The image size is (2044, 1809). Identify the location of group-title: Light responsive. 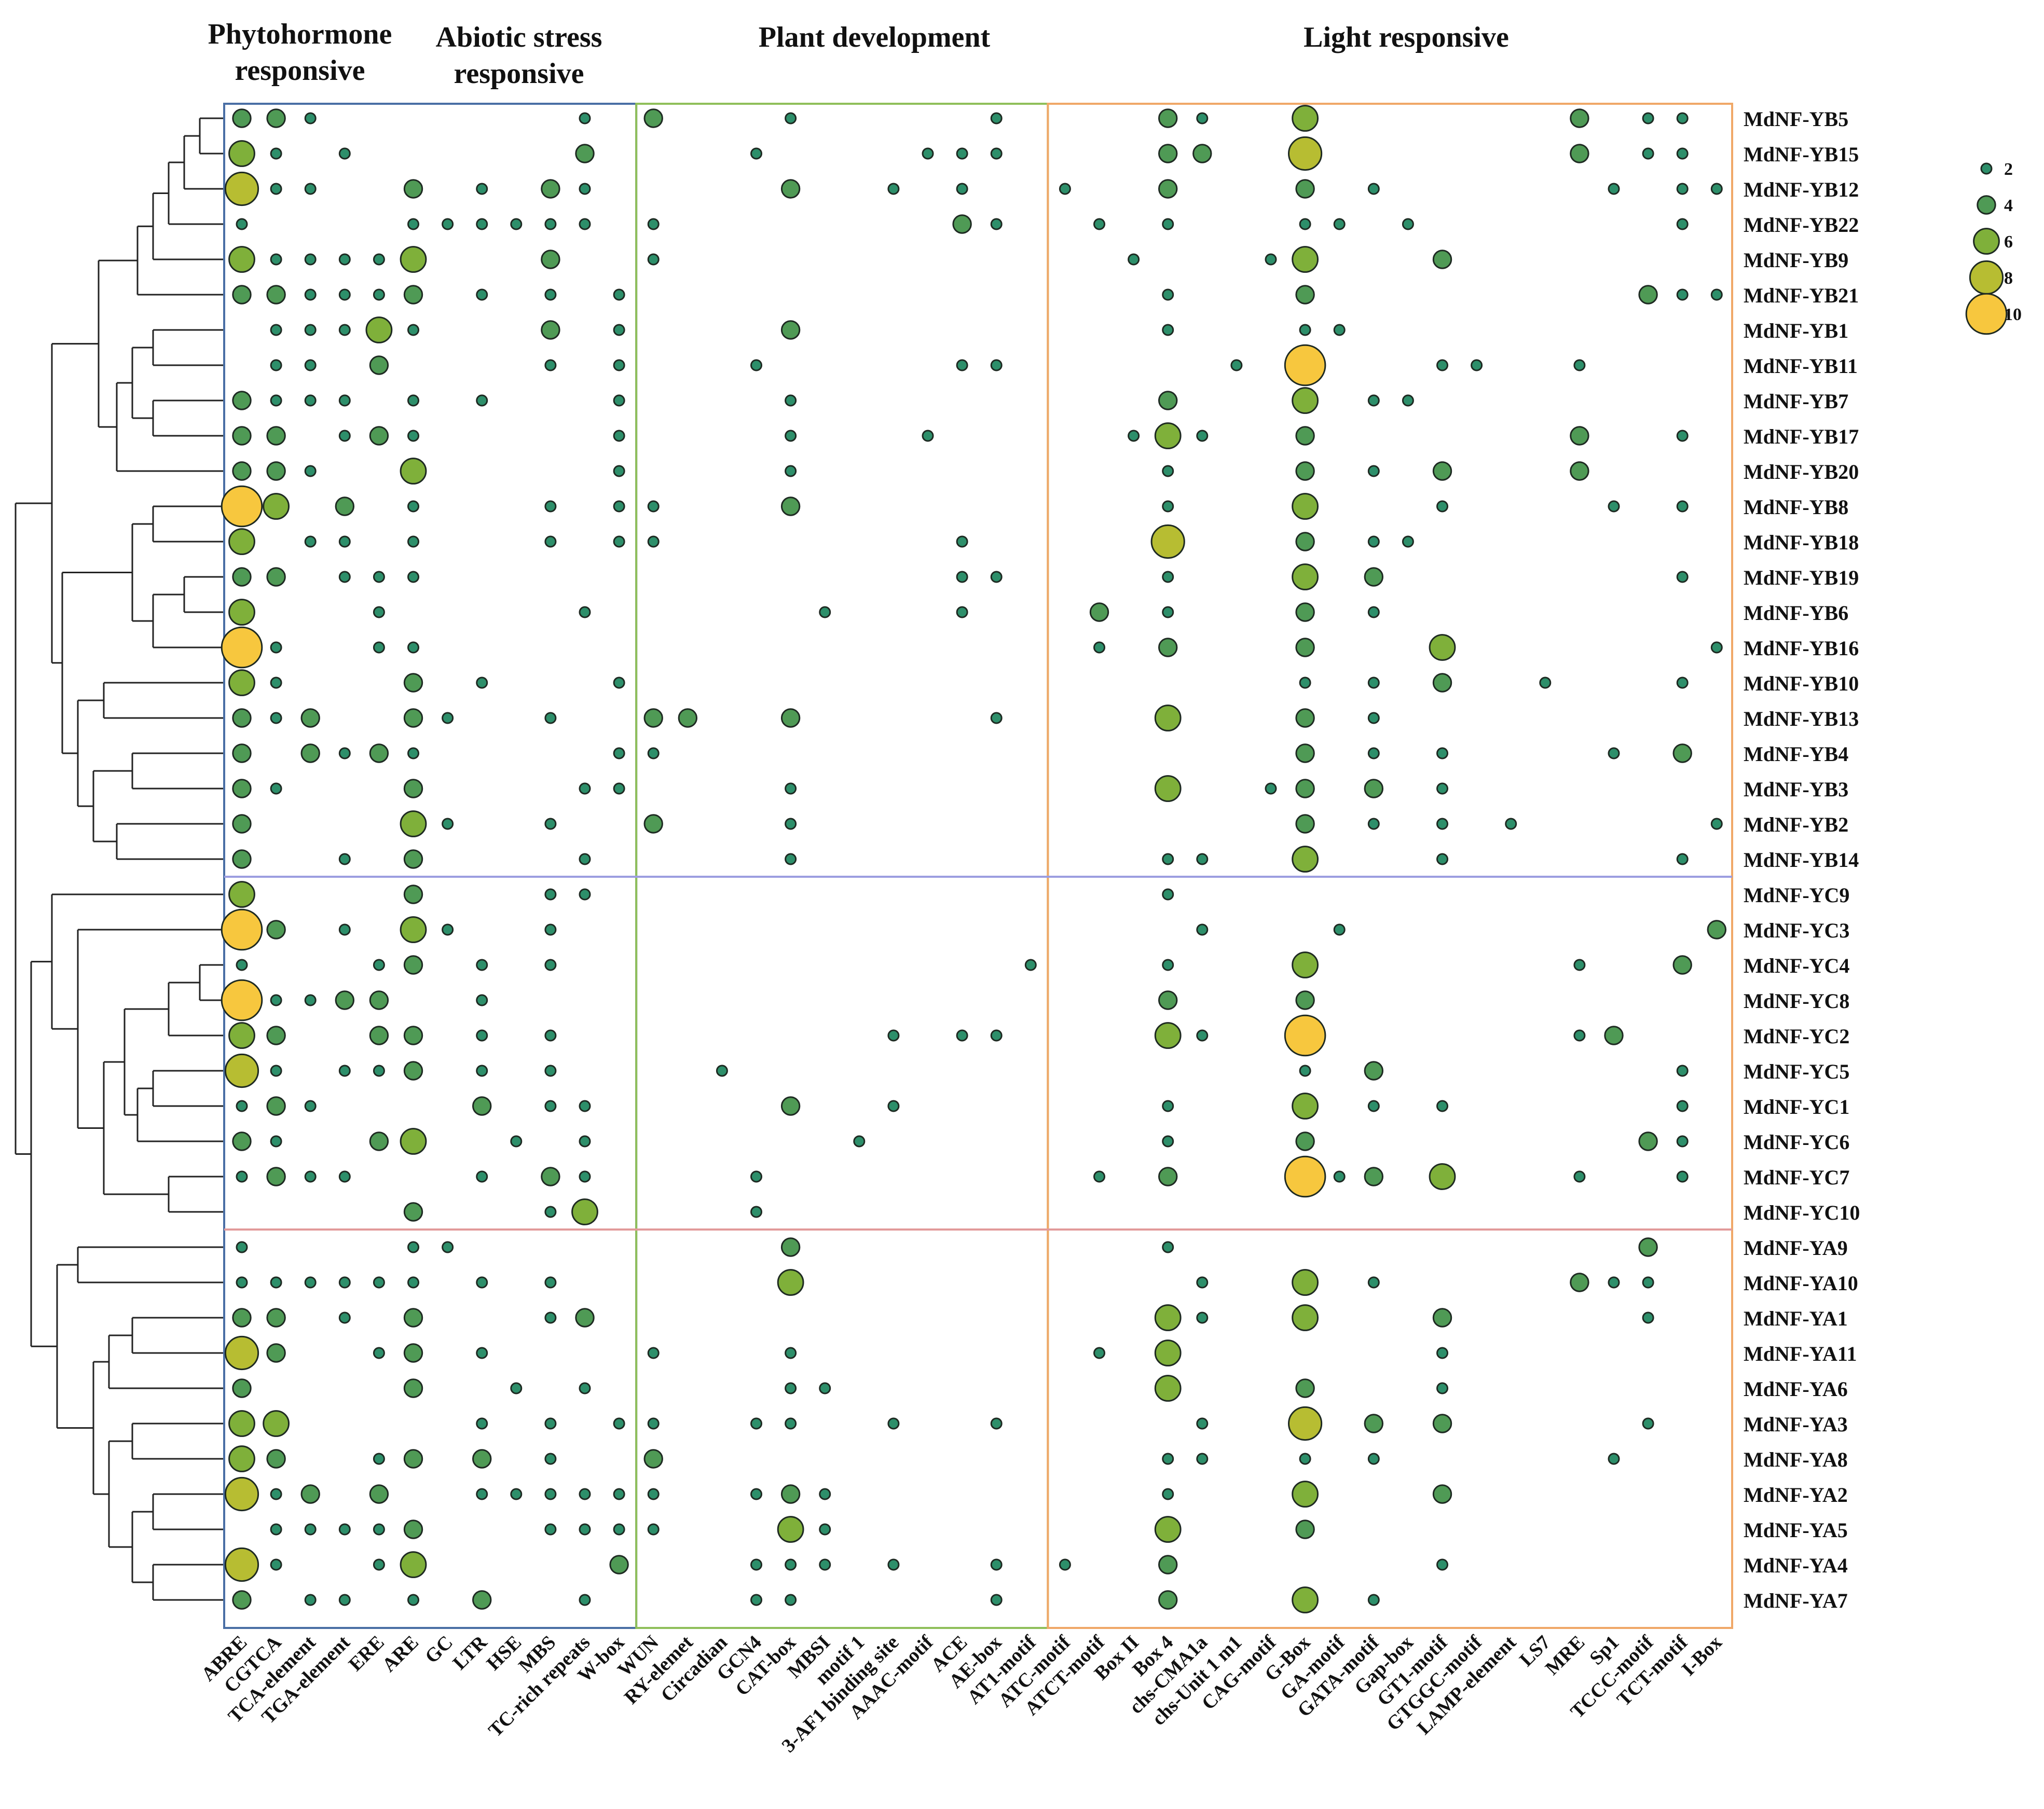
(1406, 37).